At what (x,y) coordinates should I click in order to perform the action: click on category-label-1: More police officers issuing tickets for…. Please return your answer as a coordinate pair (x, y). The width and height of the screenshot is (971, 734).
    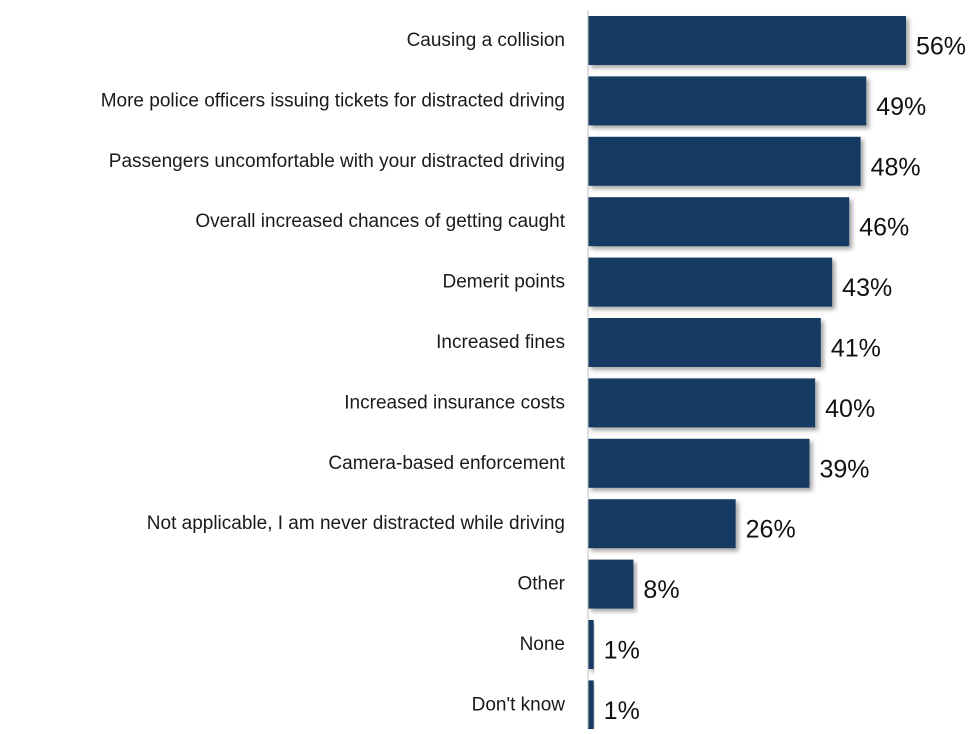
    Looking at the image, I should click on (333, 100).